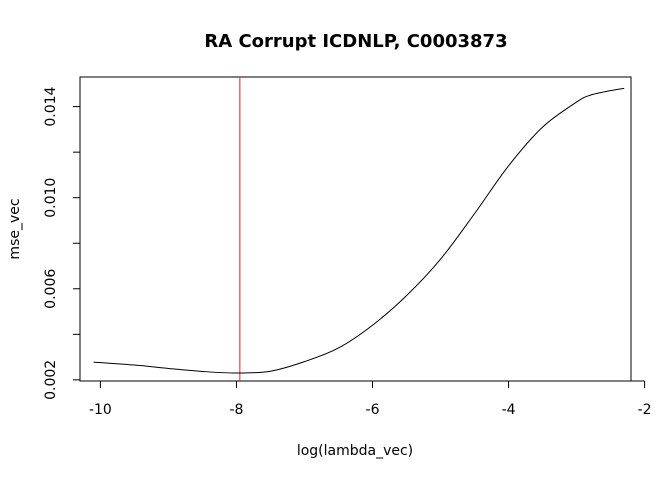 The height and width of the screenshot is (480, 672). What do you see at coordinates (509, 410) in the screenshot?
I see `x-tick-label: -4` at bounding box center [509, 410].